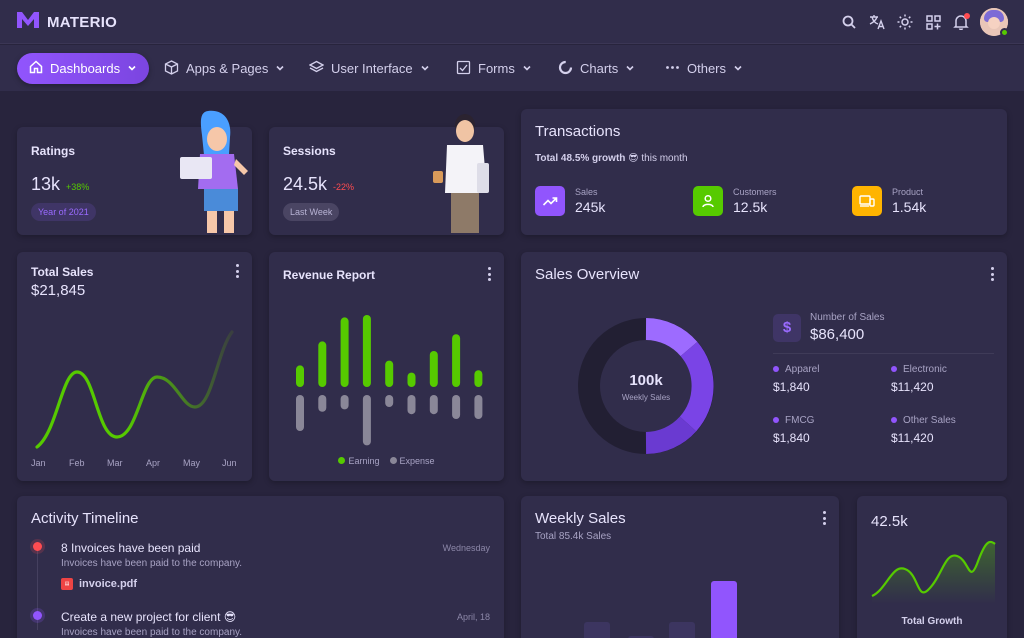 The image size is (1024, 638). What do you see at coordinates (633, 158) in the screenshot?
I see `growth-emoji: 😎` at bounding box center [633, 158].